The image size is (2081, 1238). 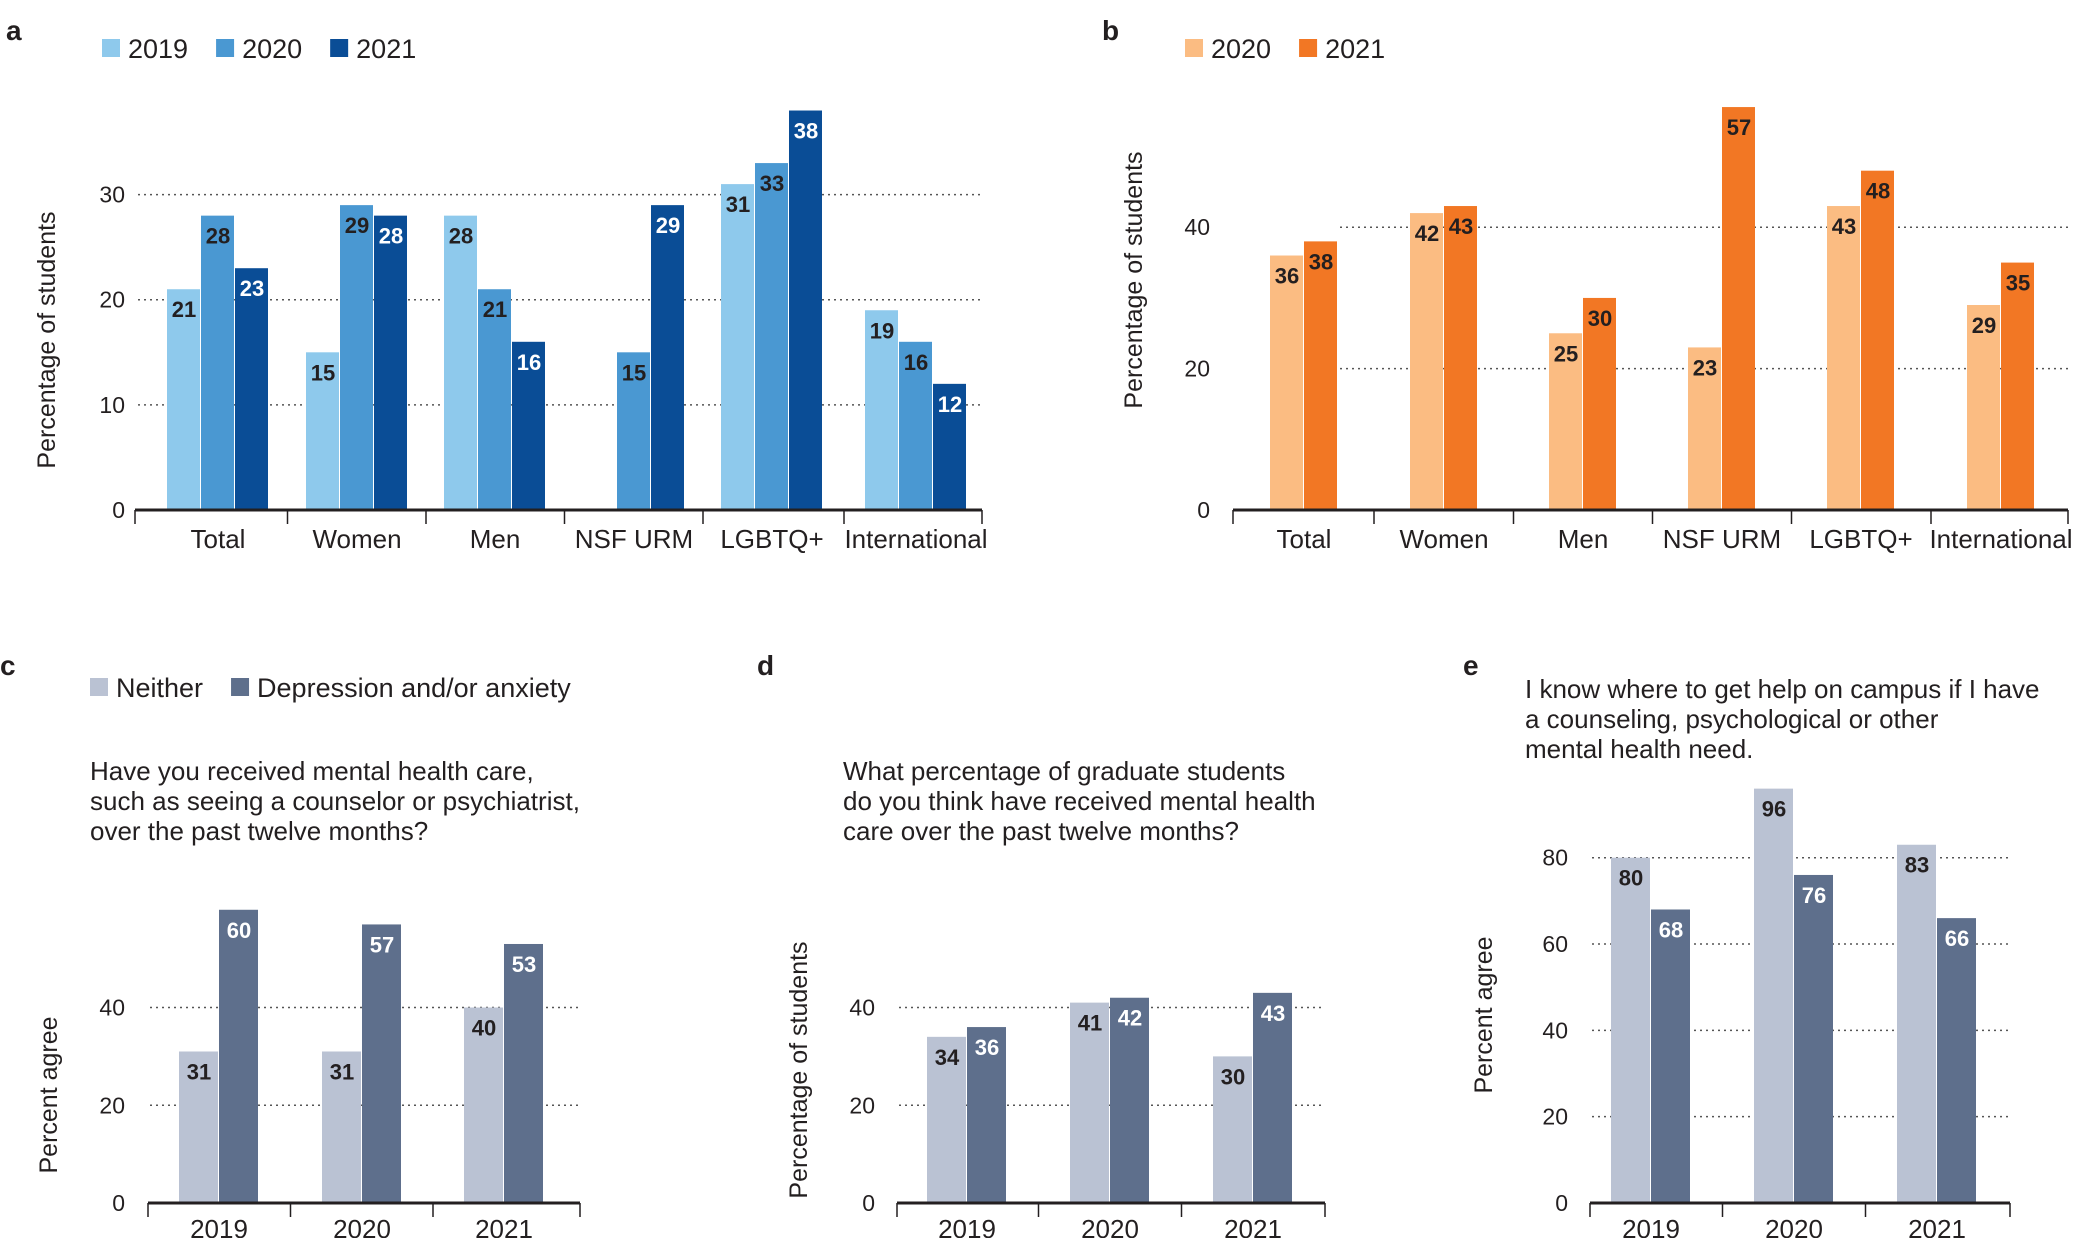 What do you see at coordinates (1443, 539) in the screenshot?
I see `x-category-label: Women` at bounding box center [1443, 539].